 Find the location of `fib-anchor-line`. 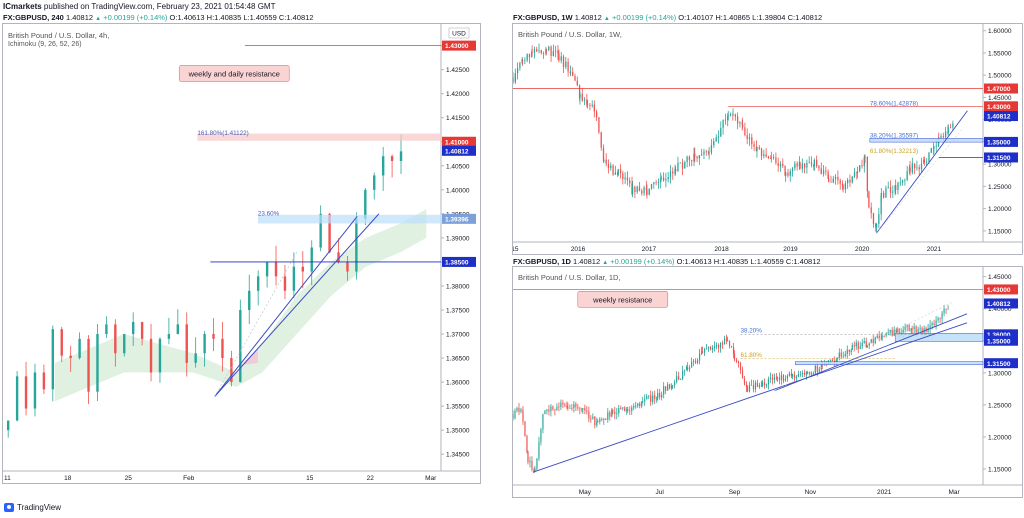

fib-anchor-line is located at coordinates (863, 346).